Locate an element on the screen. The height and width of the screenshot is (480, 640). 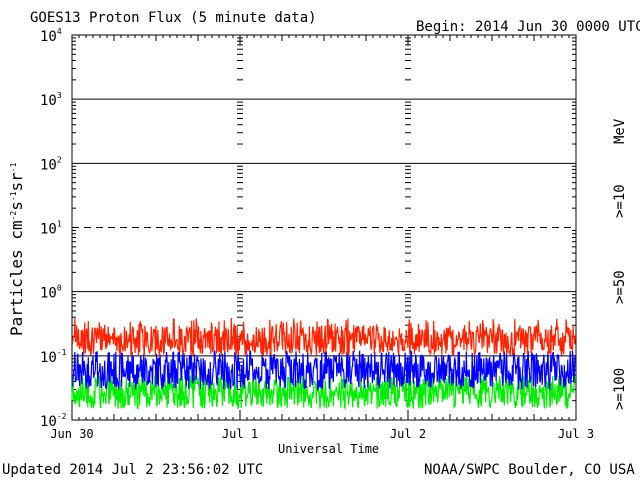
x-tick-label: Jun 30 is located at coordinates (71, 434).